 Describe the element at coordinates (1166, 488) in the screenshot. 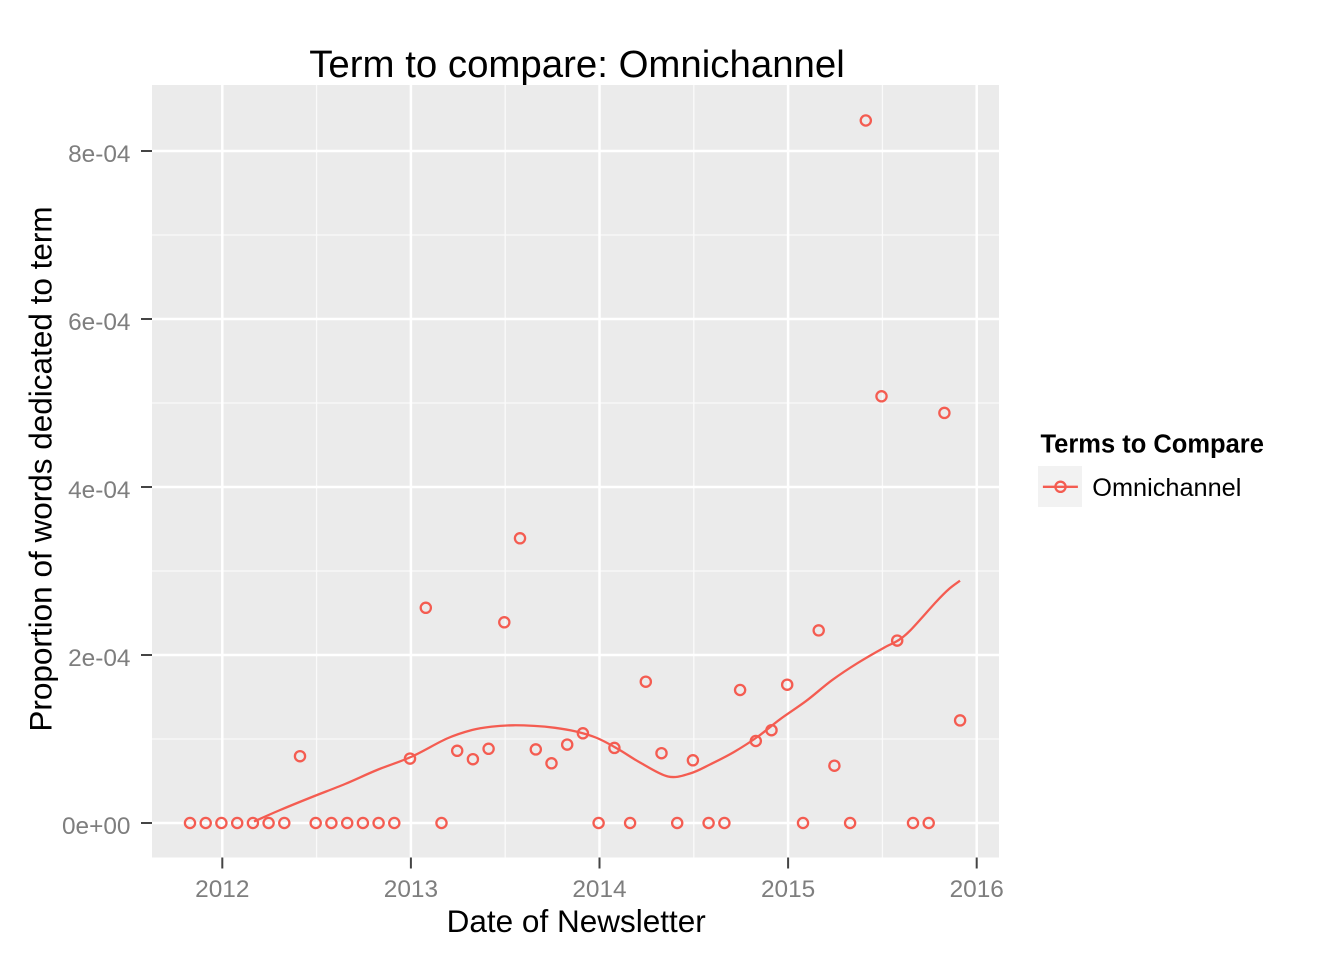

I see `svg-text: Omnichannel` at that location.